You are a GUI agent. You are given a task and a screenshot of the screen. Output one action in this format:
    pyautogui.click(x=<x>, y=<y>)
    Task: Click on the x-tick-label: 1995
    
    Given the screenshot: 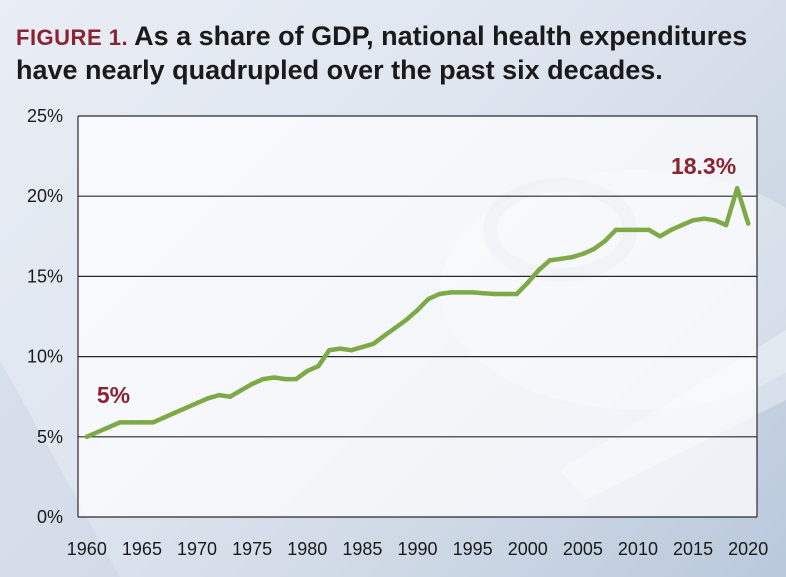 What is the action you would take?
    pyautogui.click(x=473, y=549)
    